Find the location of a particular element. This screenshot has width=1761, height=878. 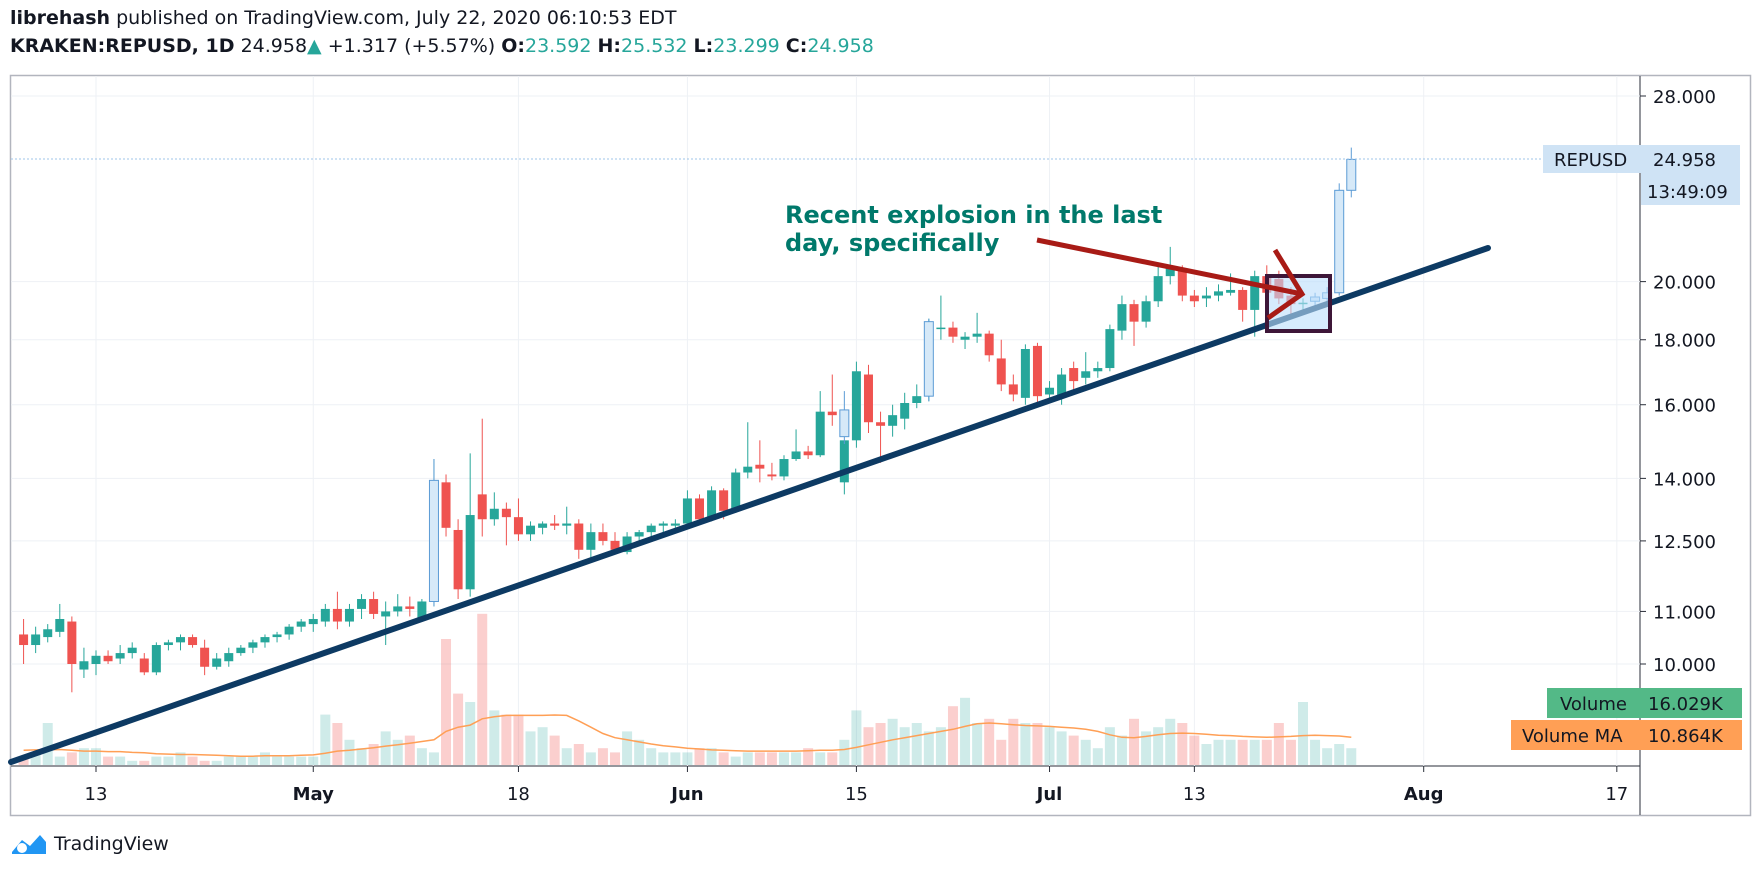

footer-brand: TradingView is located at coordinates (89, 844).